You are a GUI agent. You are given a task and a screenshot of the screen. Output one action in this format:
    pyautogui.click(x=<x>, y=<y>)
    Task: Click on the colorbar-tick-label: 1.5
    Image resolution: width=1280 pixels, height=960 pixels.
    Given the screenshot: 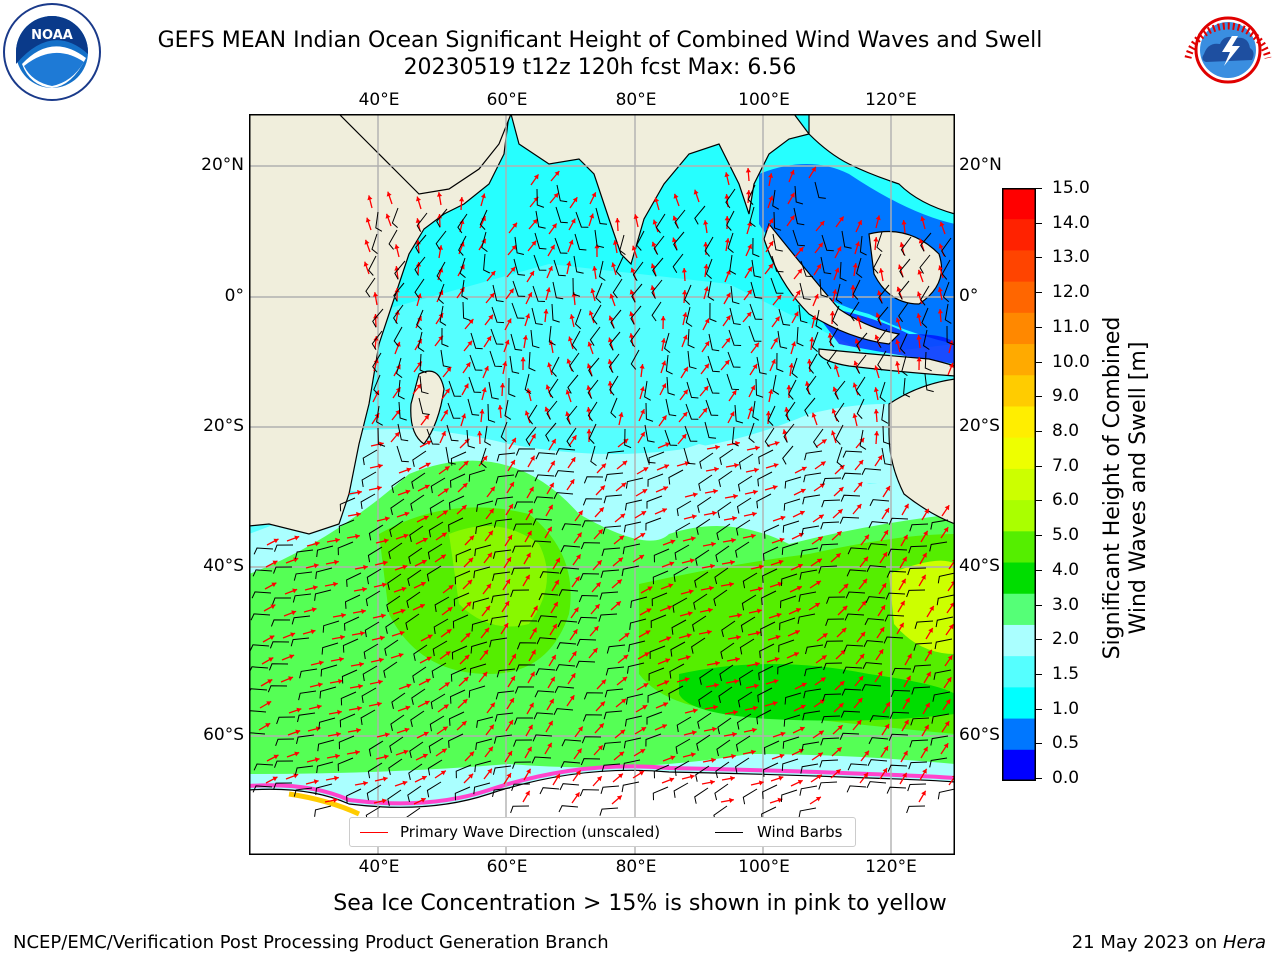 What is the action you would take?
    pyautogui.click(x=1066, y=673)
    